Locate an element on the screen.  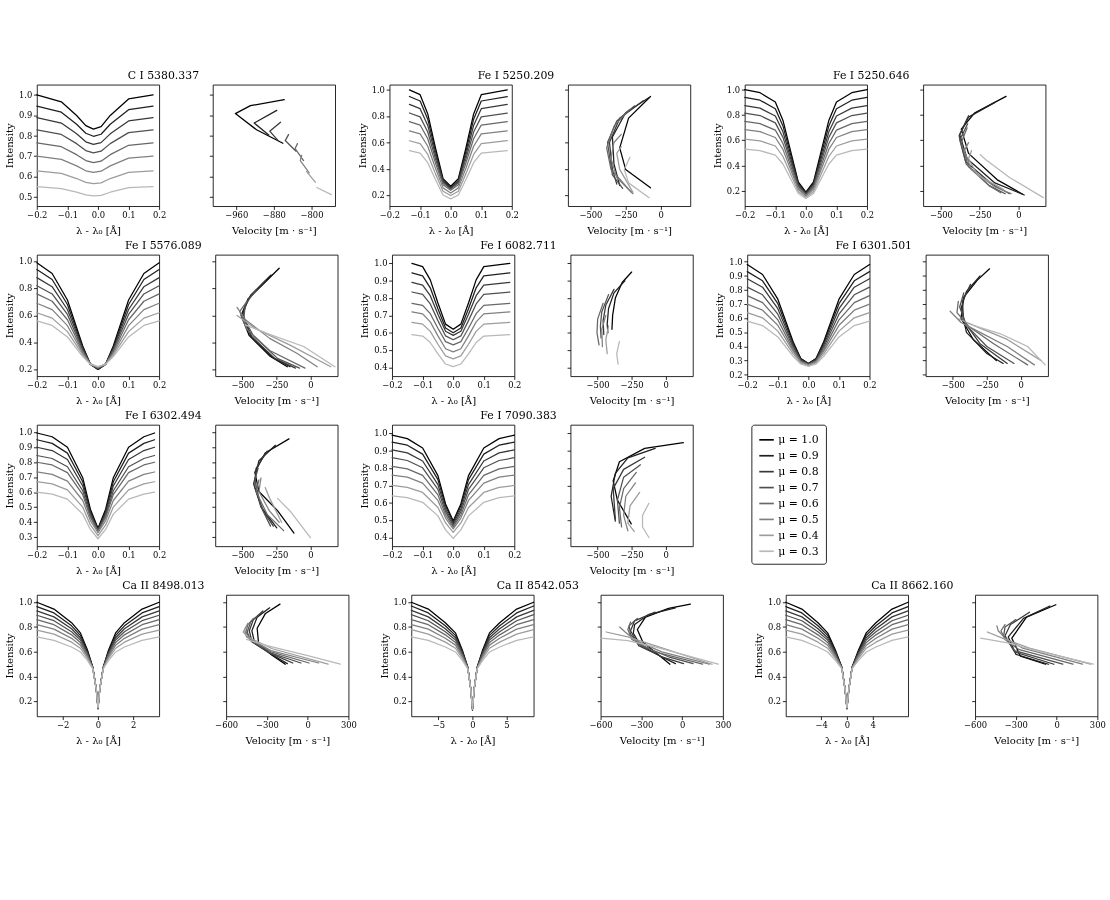
chart-title: Ca II 8662.160 is located at coordinates (912, 585).